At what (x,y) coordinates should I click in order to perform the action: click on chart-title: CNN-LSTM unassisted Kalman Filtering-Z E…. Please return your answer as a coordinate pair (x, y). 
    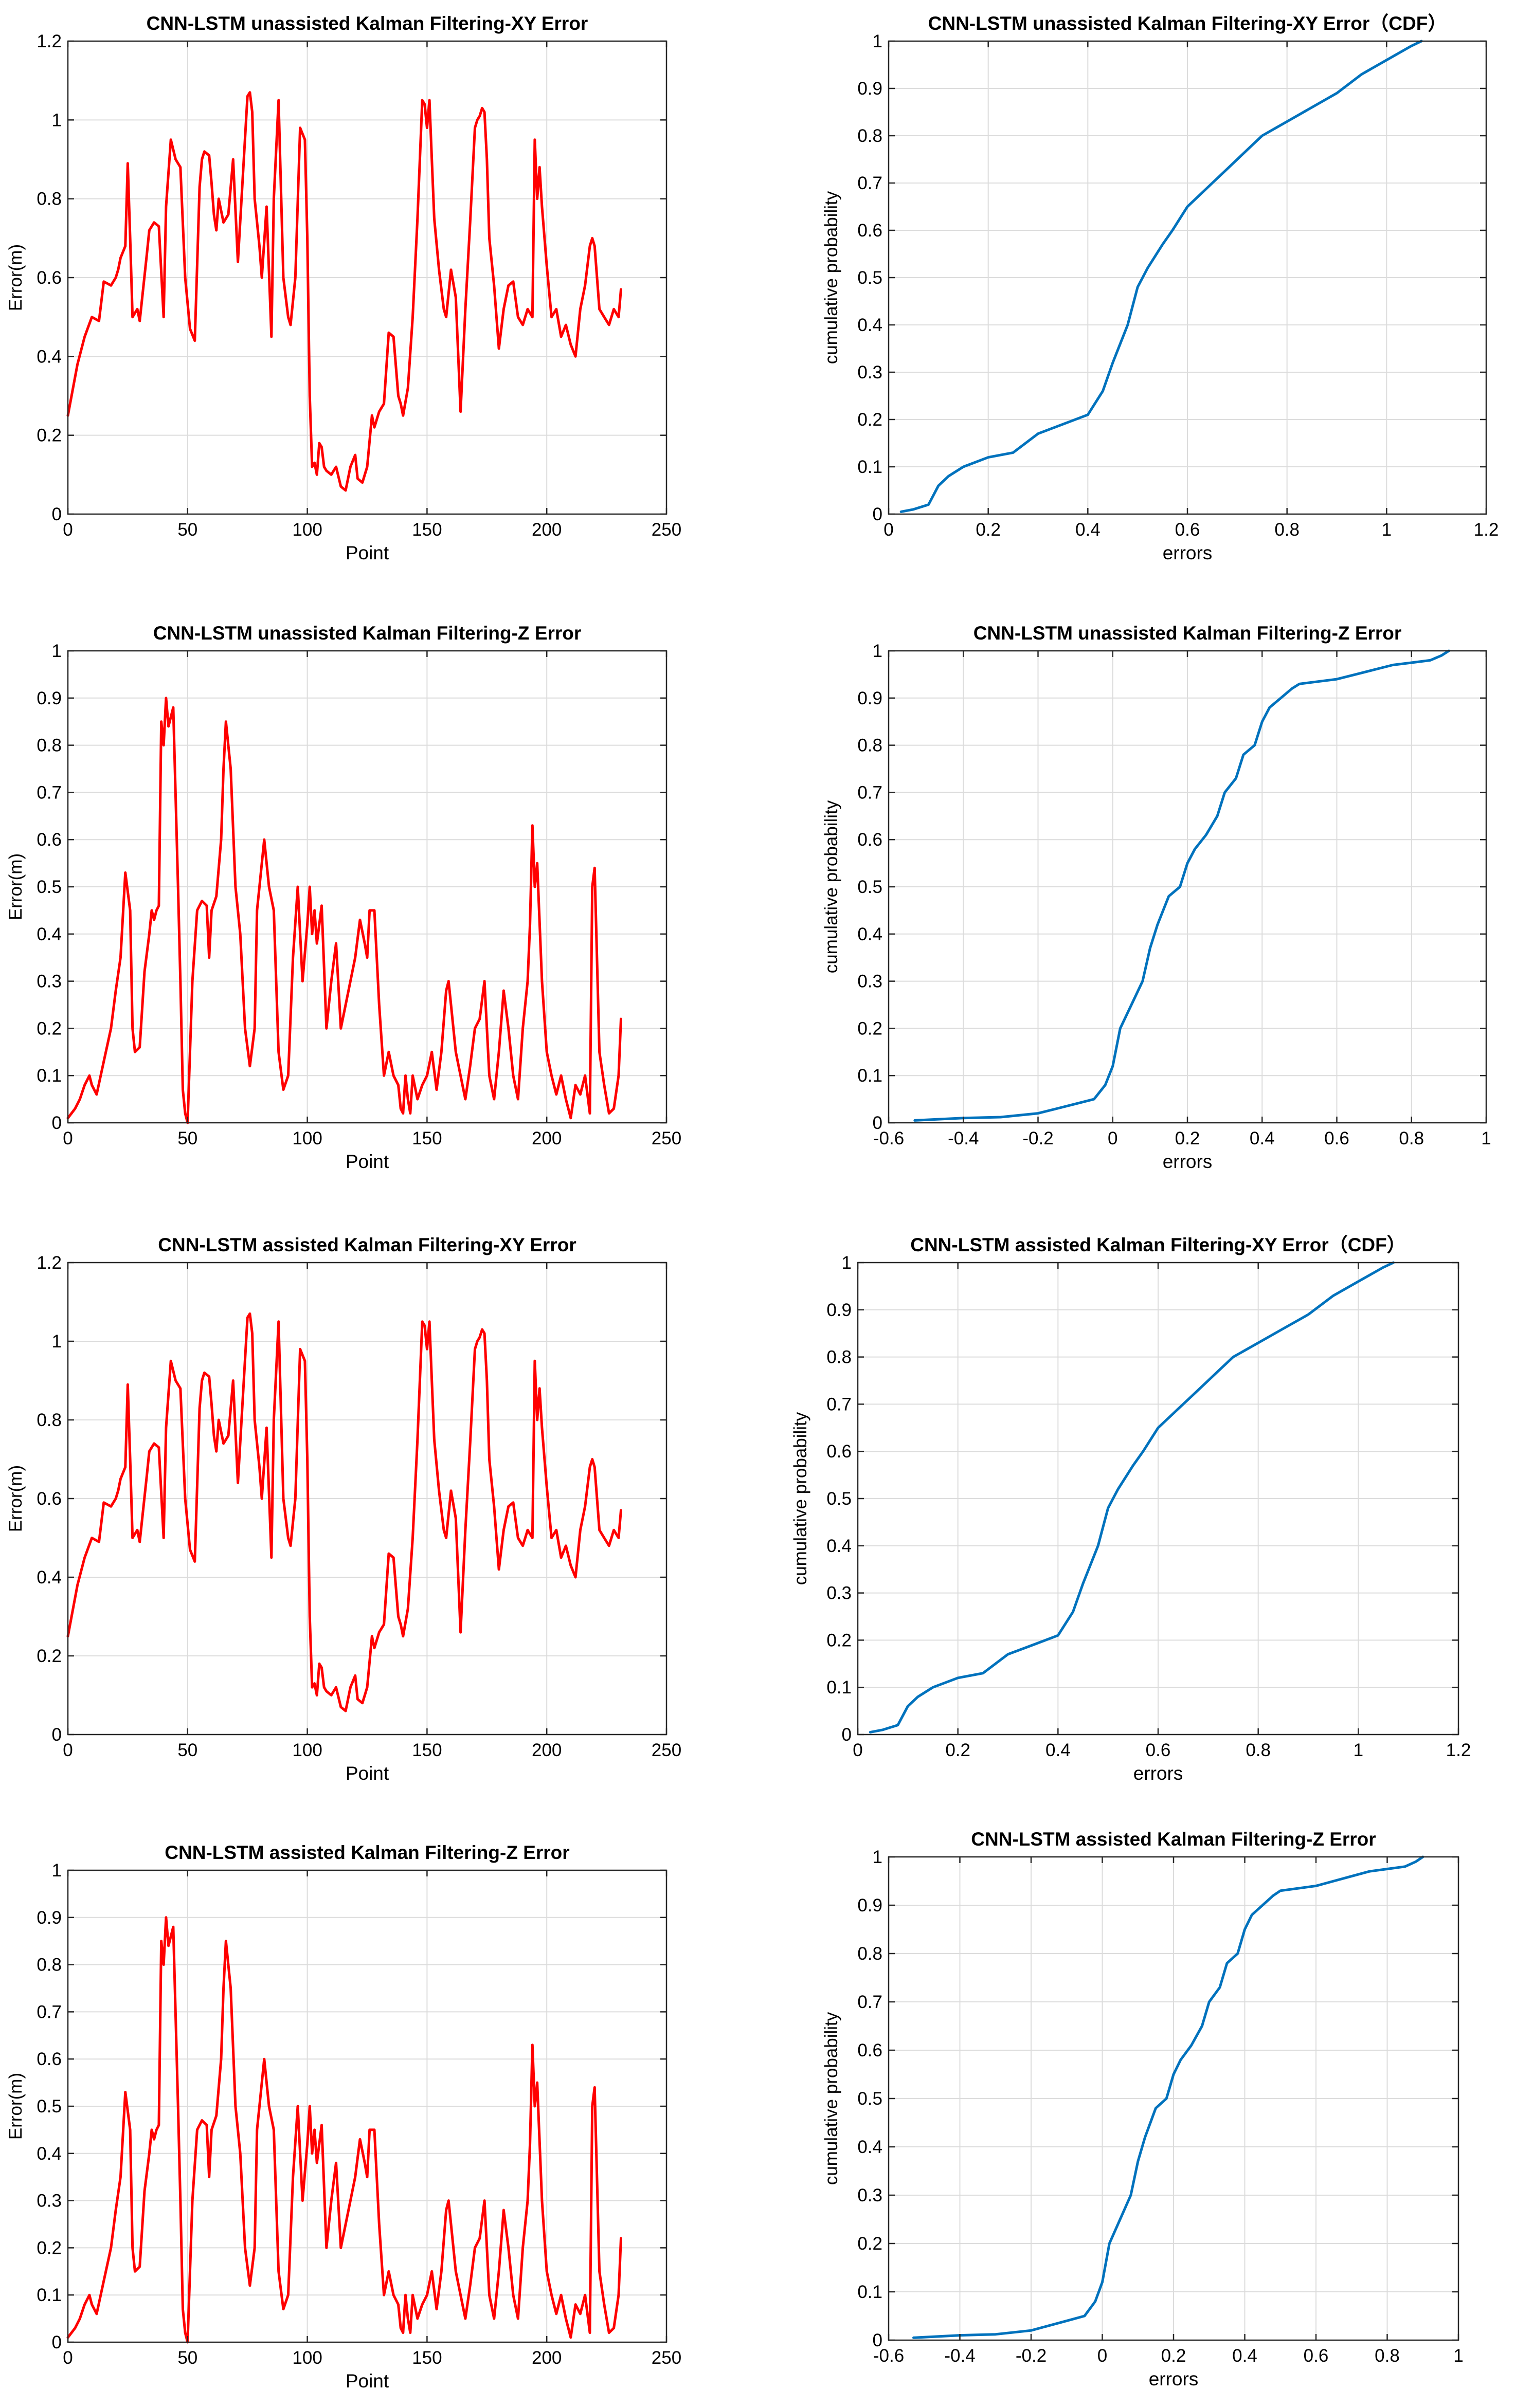
    Looking at the image, I should click on (1187, 633).